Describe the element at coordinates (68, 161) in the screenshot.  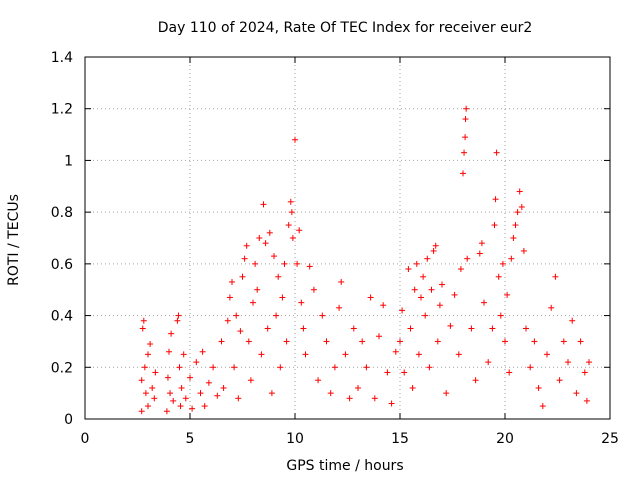
I see `y-tick-label: 1` at that location.